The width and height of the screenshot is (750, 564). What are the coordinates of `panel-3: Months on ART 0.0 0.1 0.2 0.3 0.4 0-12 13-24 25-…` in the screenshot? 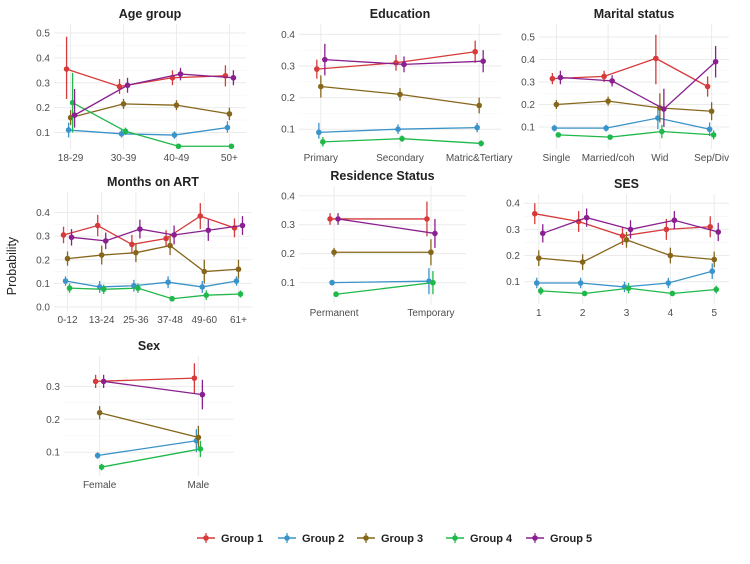 It's located at (144, 250).